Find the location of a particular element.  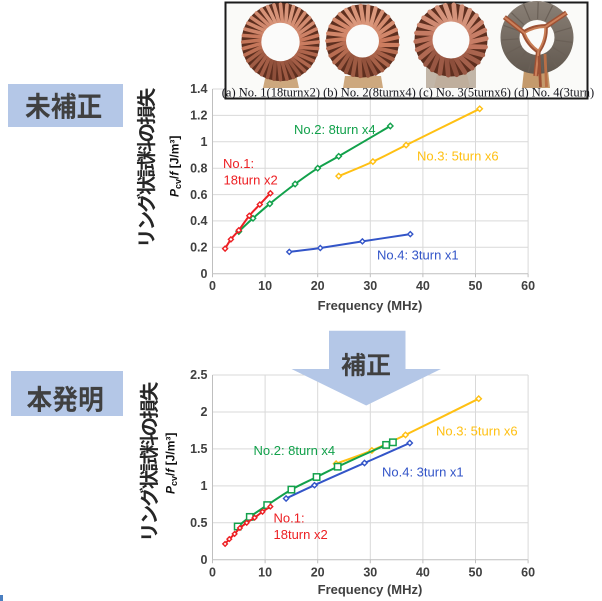

svg-text: 2 is located at coordinates (204, 412).